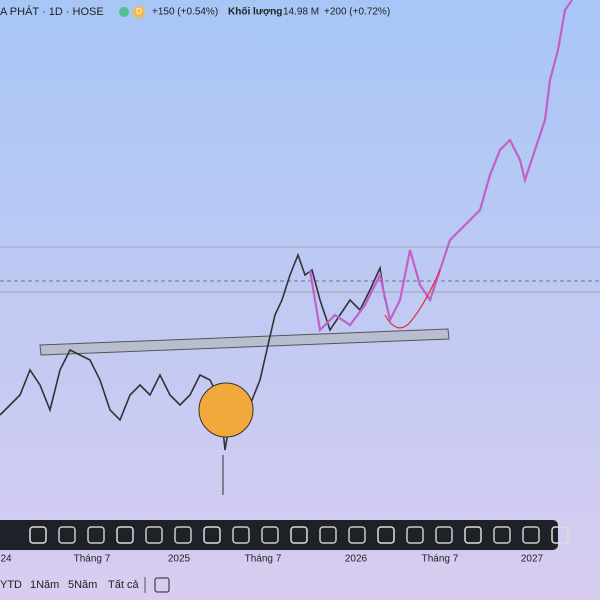 This screenshot has height=605, width=600. I want to click on calendar-button, so click(162, 585).